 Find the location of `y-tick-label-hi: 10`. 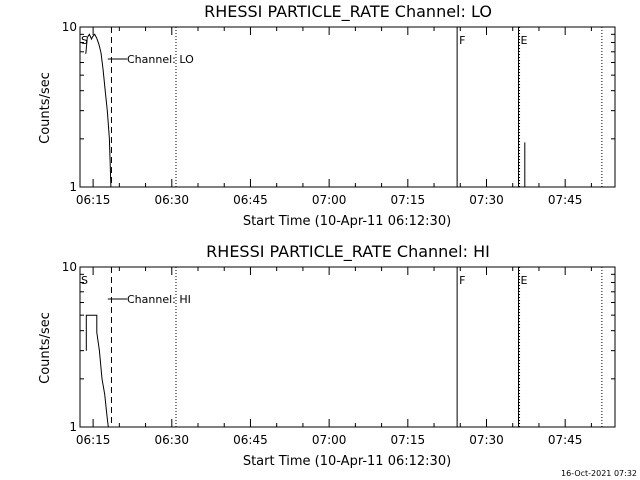

y-tick-label-hi: 10 is located at coordinates (69, 267).